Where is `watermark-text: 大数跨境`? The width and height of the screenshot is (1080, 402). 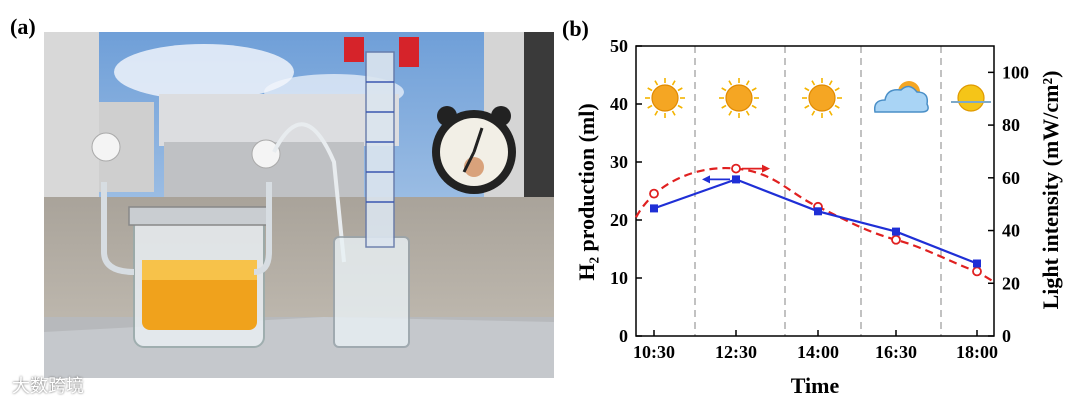
watermark-text: 大数跨境 is located at coordinates (48, 386).